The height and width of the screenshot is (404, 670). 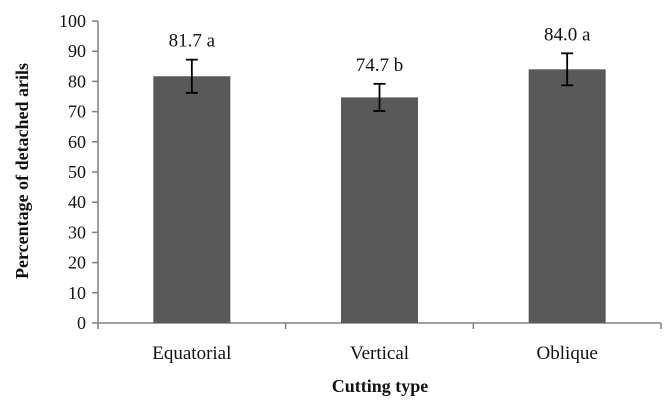 What do you see at coordinates (380, 386) in the screenshot?
I see `x-axis-title: Cutting type` at bounding box center [380, 386].